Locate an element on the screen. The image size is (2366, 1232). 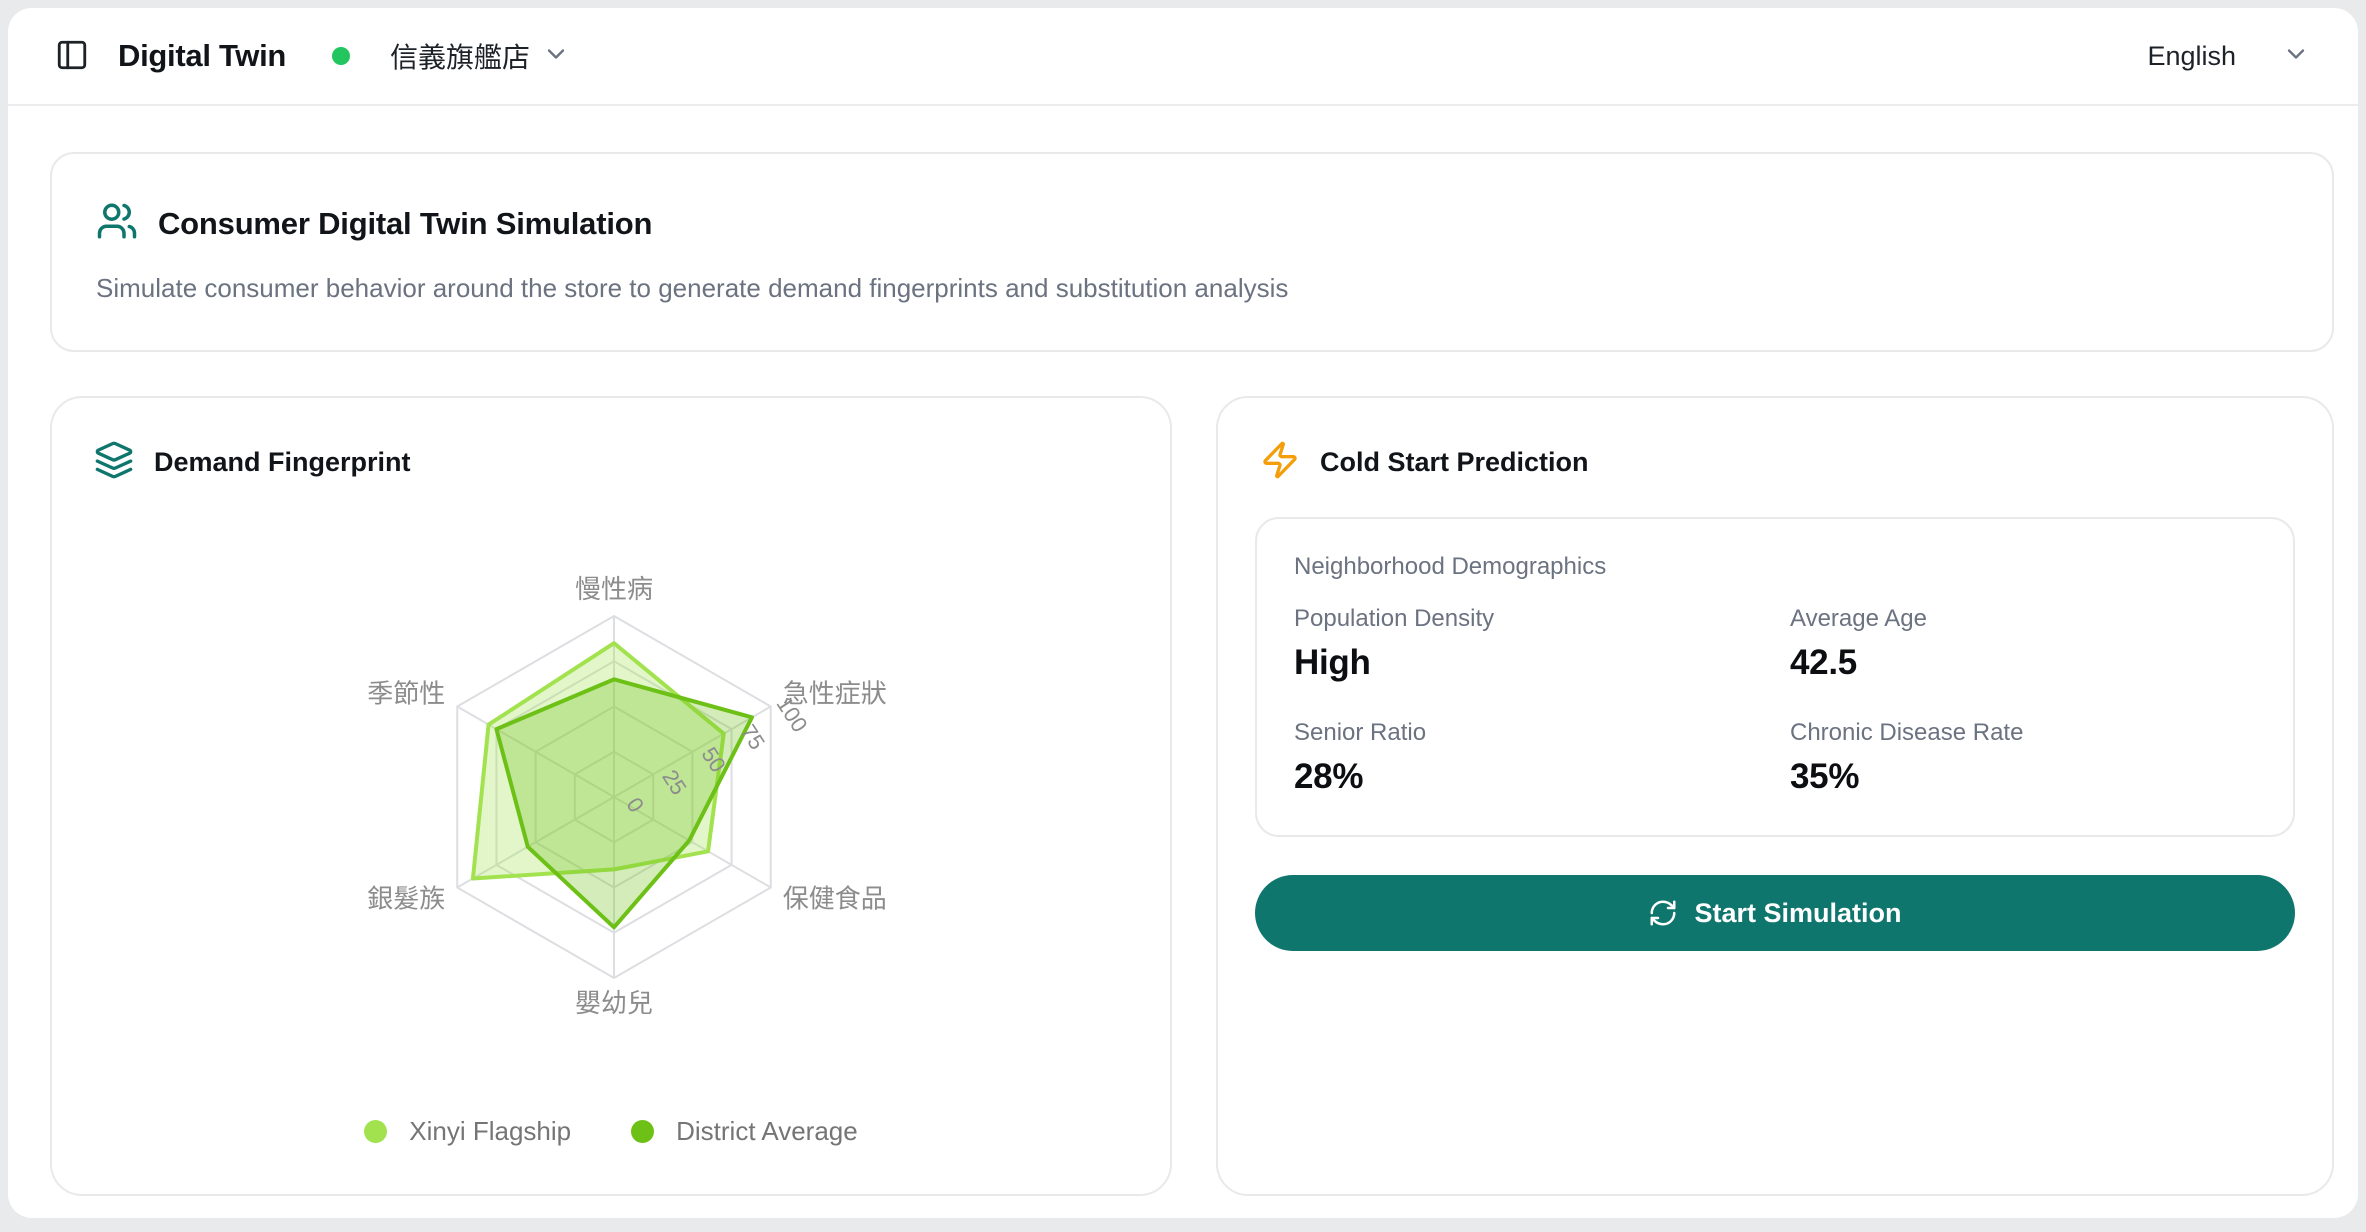
svg-text: 銀髮族 is located at coordinates (406, 899).